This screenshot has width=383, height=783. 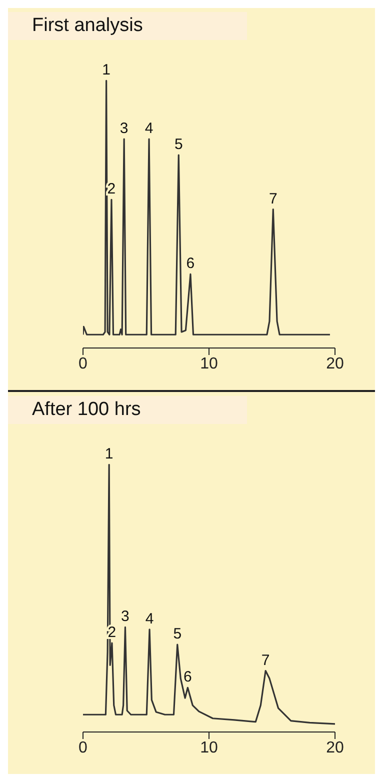 What do you see at coordinates (127, 410) in the screenshot?
I see `chart-title: After 100 hrs` at bounding box center [127, 410].